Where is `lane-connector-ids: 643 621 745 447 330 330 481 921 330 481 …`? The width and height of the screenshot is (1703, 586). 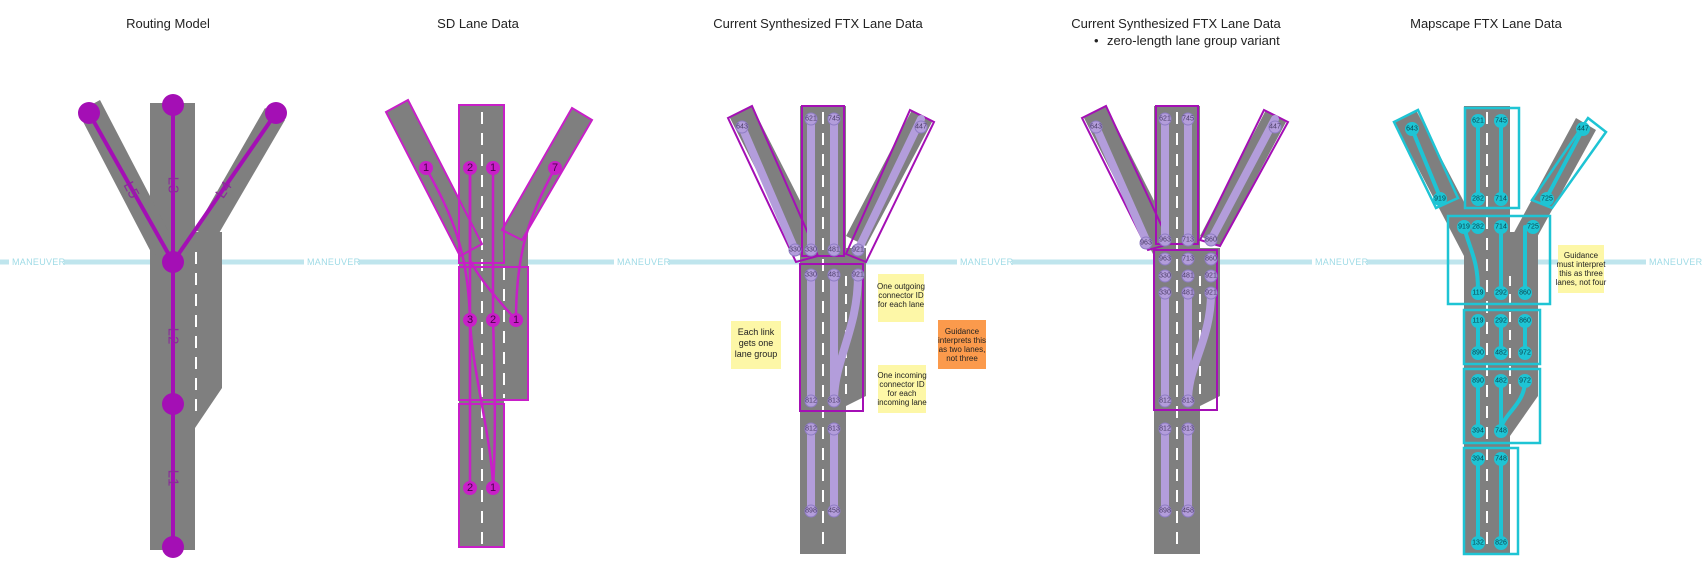 lane-connector-ids: 643 621 745 447 330 330 481 921 330 481 … is located at coordinates (831, 315).